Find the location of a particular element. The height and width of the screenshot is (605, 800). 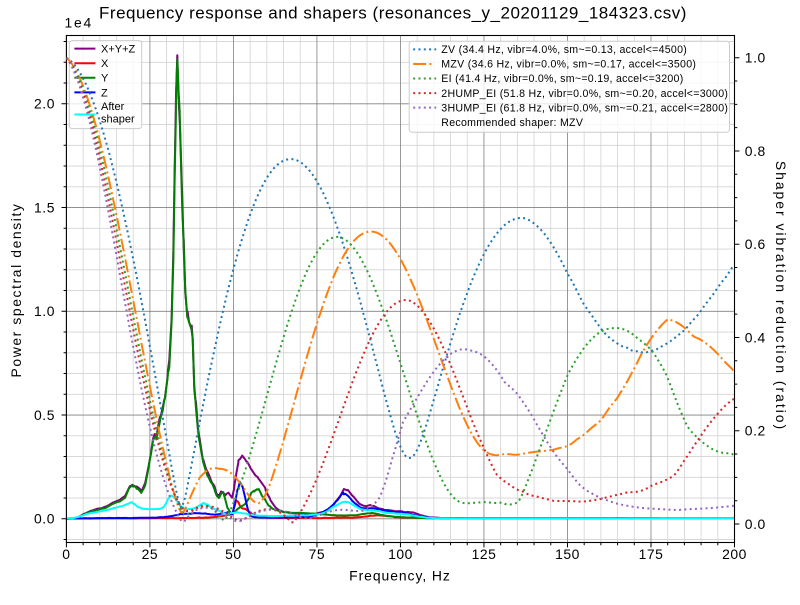

svg-text: 75 is located at coordinates (317, 554).